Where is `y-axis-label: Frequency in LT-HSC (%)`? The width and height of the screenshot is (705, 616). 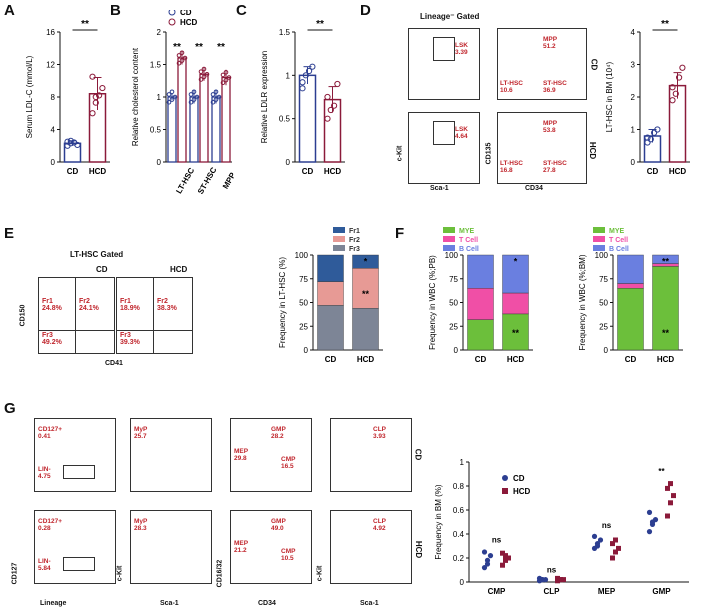
y-axis-label: Frequency in LT-HSC (%) is located at coordinates (282, 302).